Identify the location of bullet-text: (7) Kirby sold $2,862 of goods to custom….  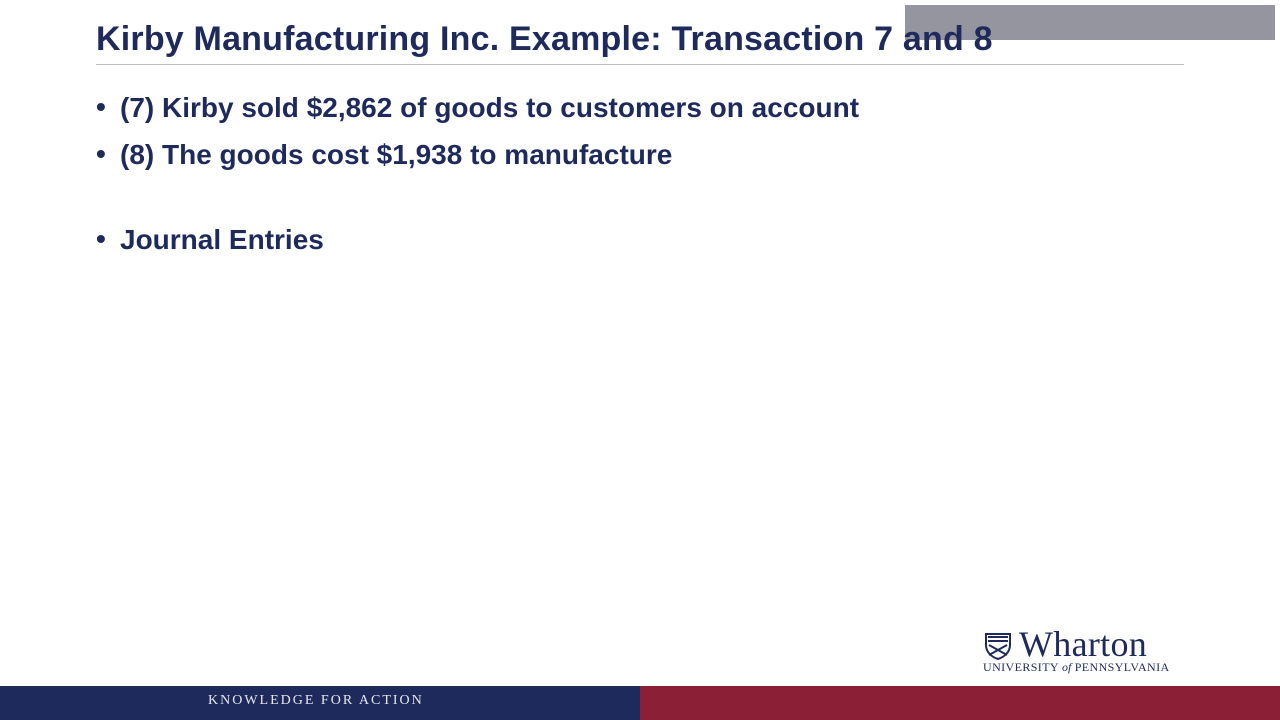
(490, 107).